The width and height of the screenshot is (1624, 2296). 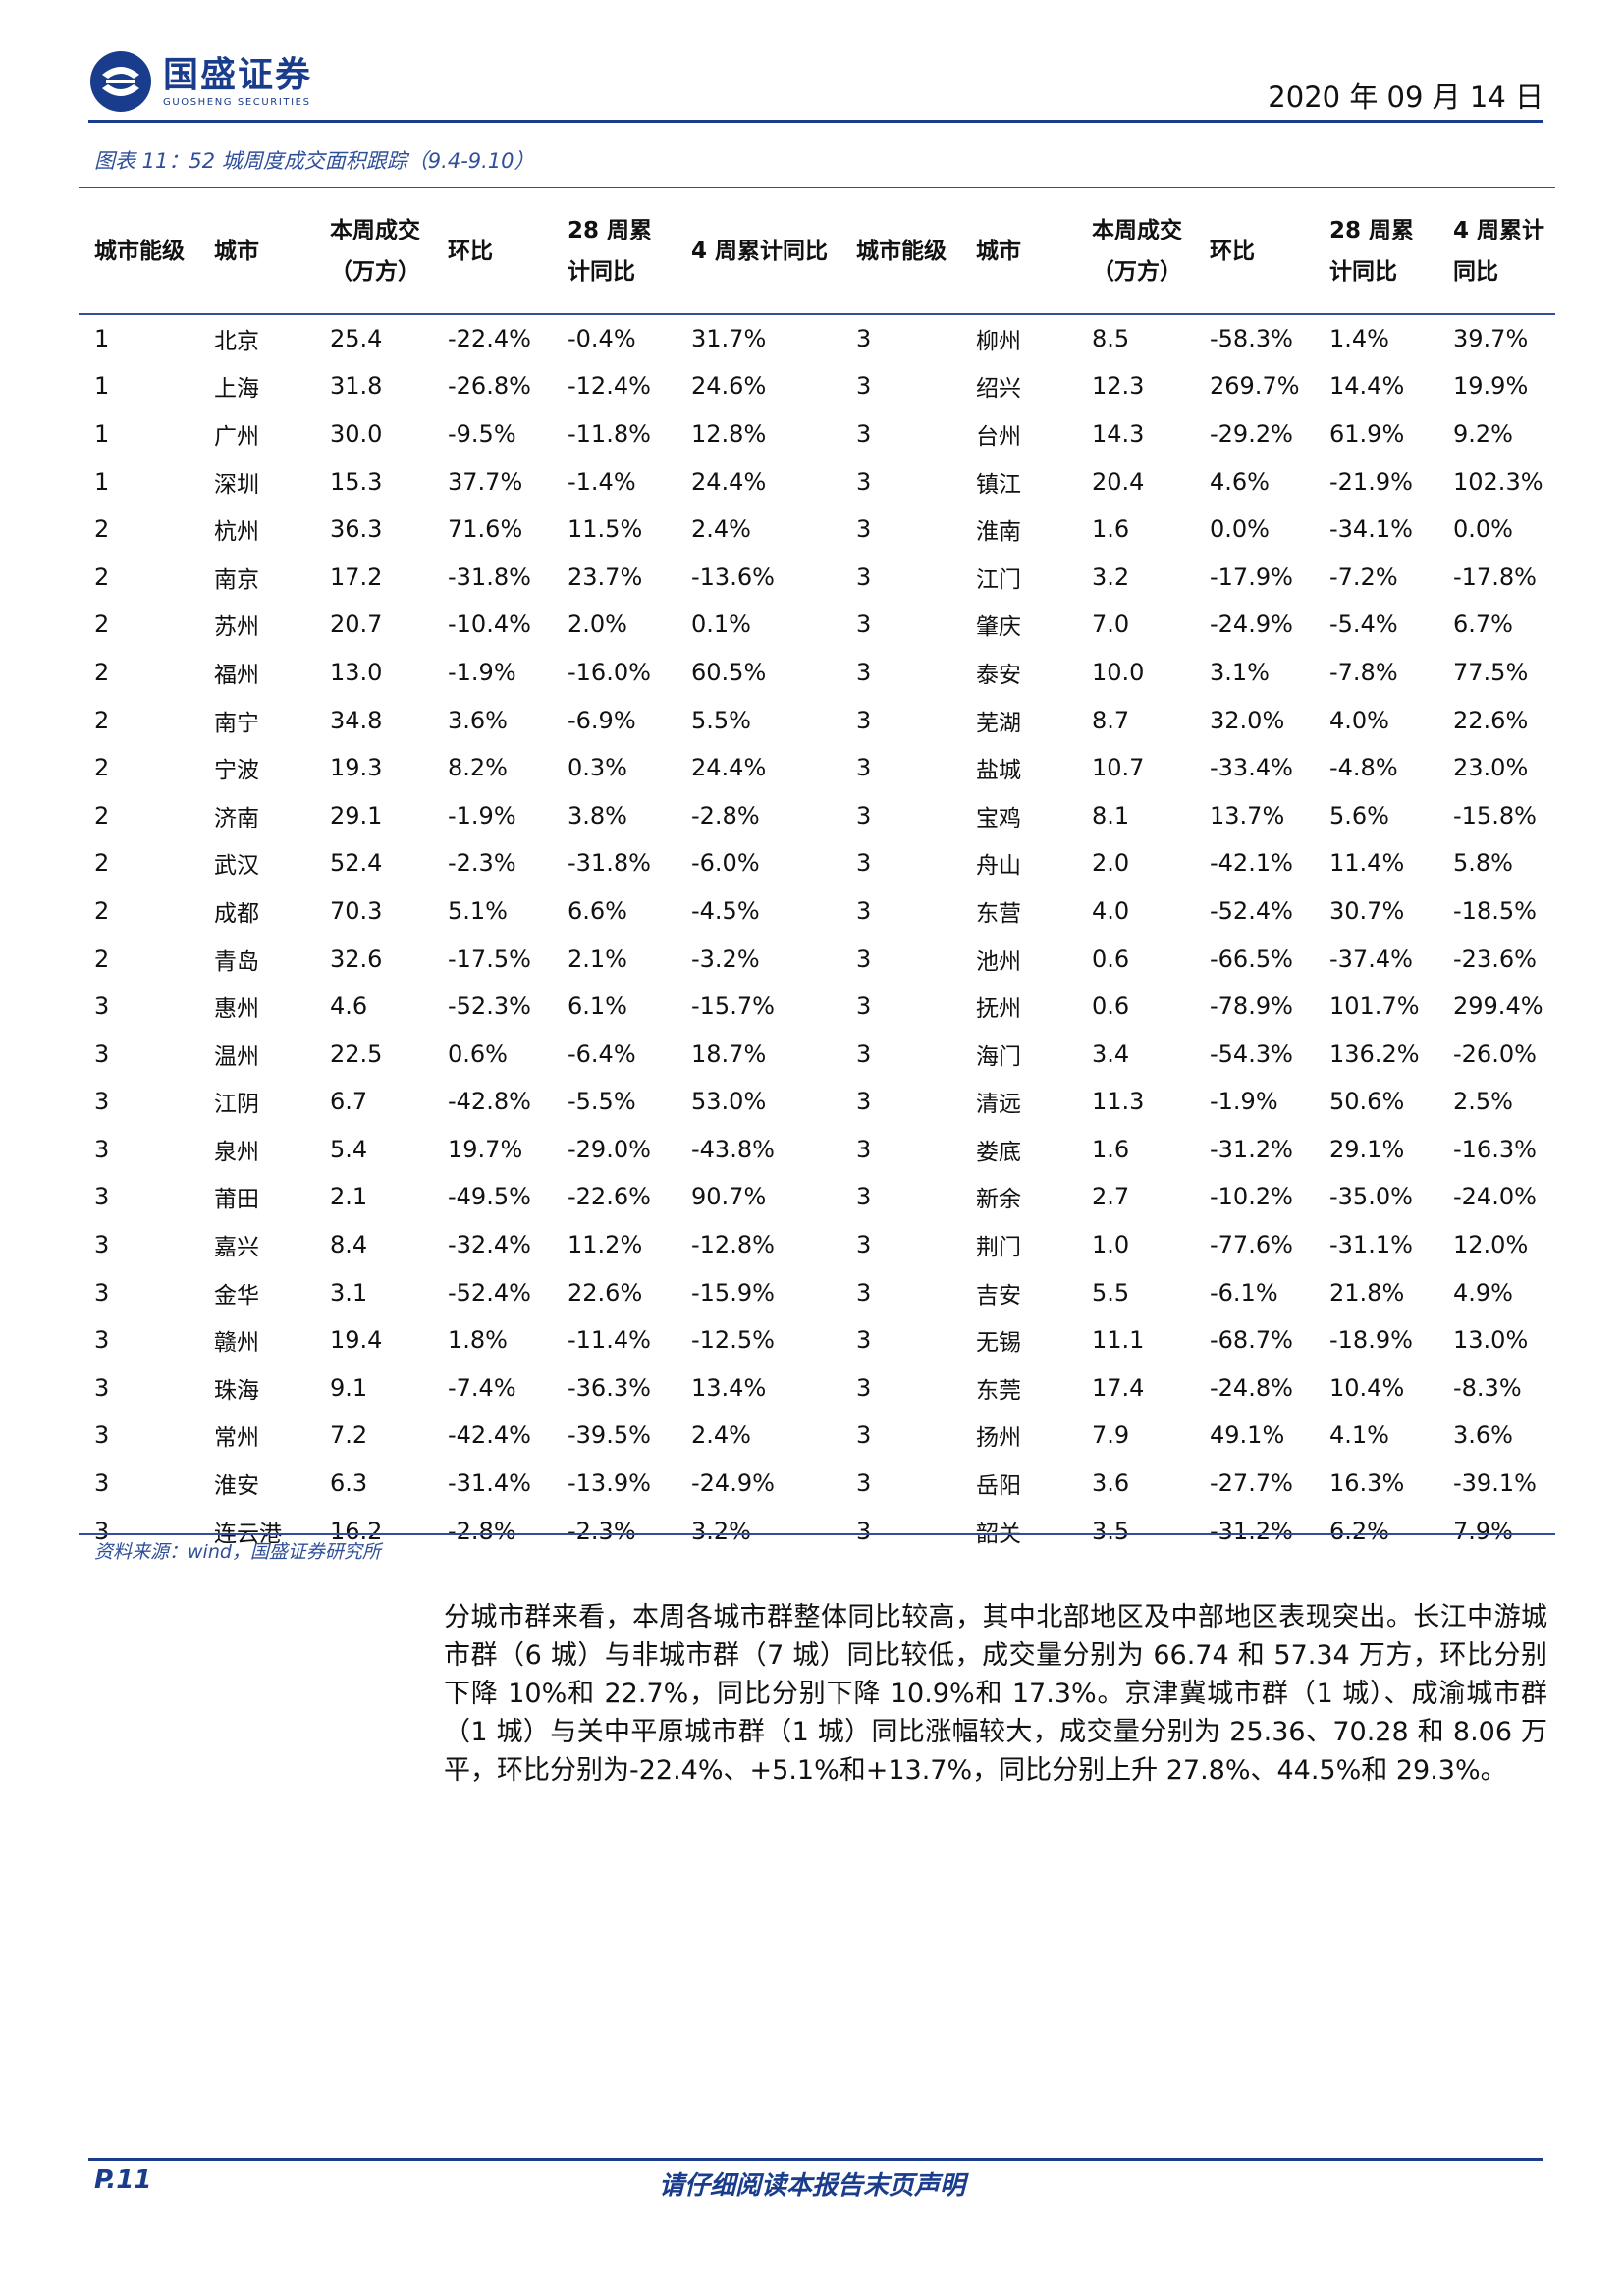 I want to click on table-cell: 70.3, so click(x=356, y=910).